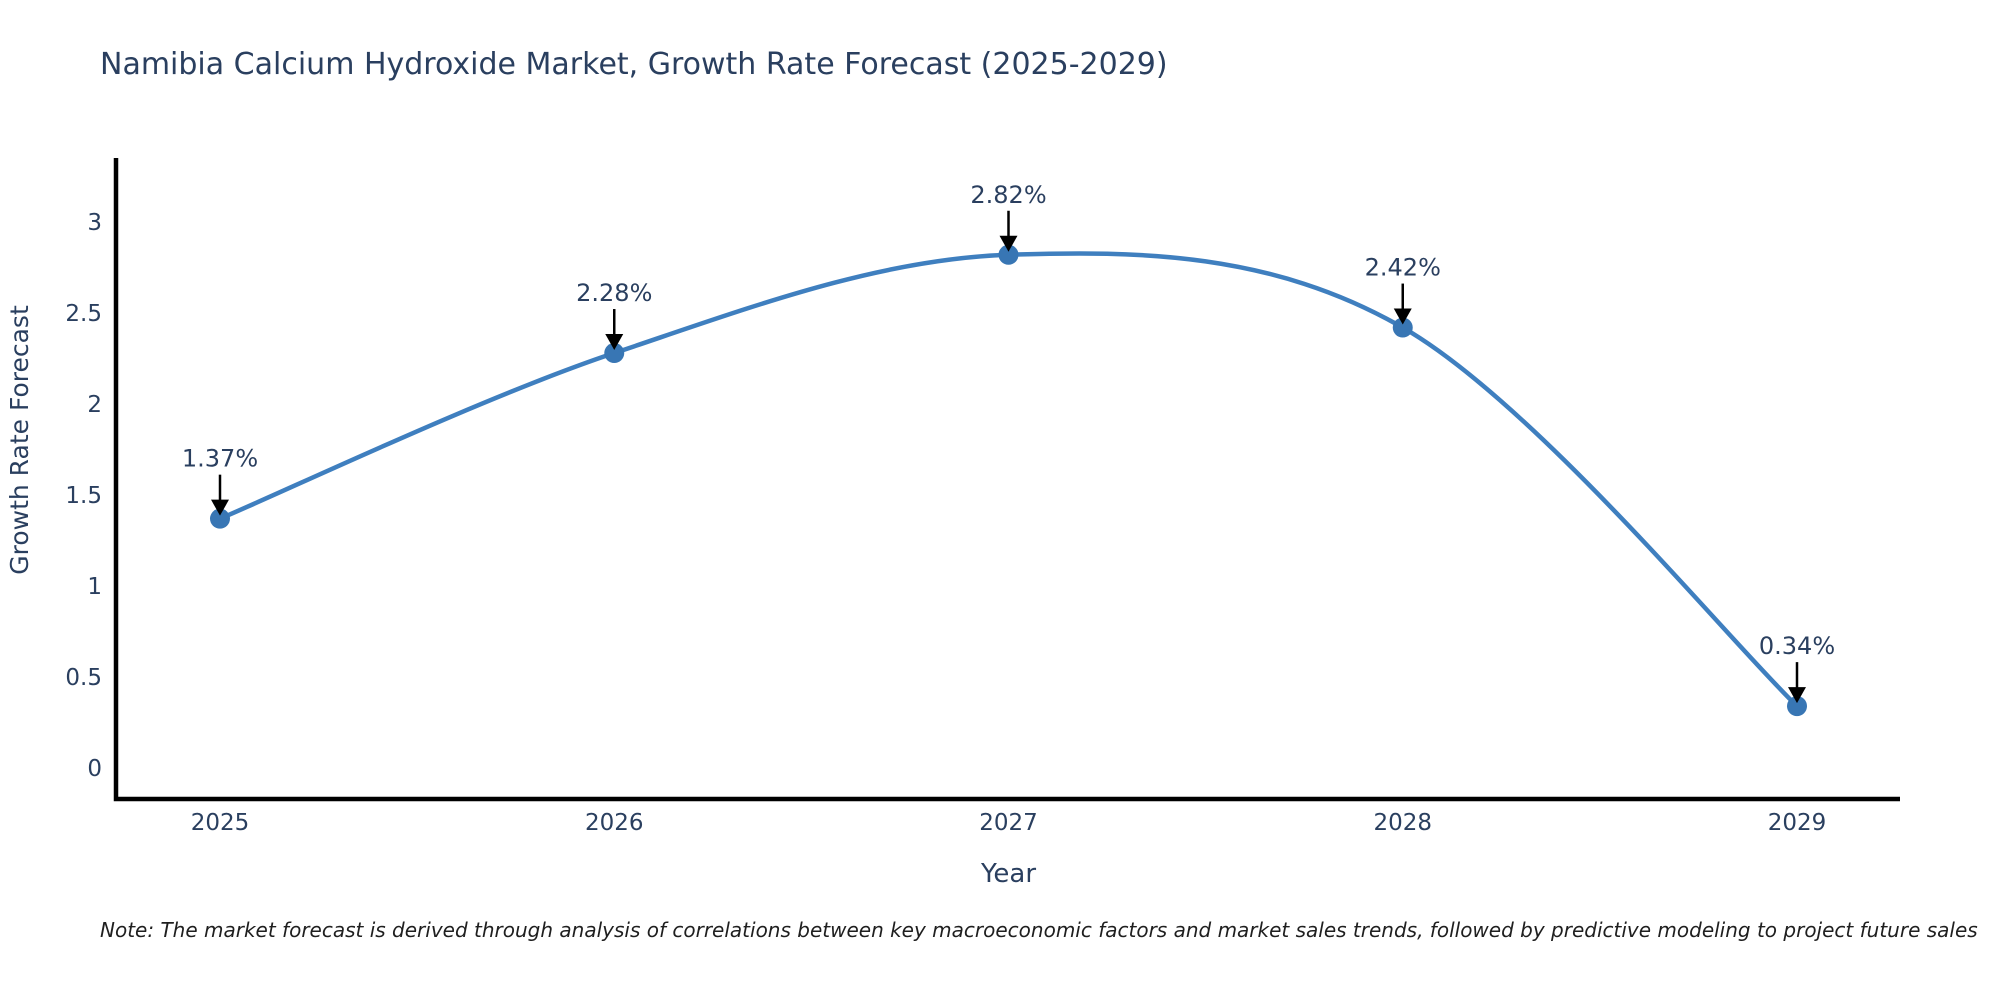 The width and height of the screenshot is (2000, 1000). Describe the element at coordinates (1008, 874) in the screenshot. I see `x-axis-title: Year` at that location.